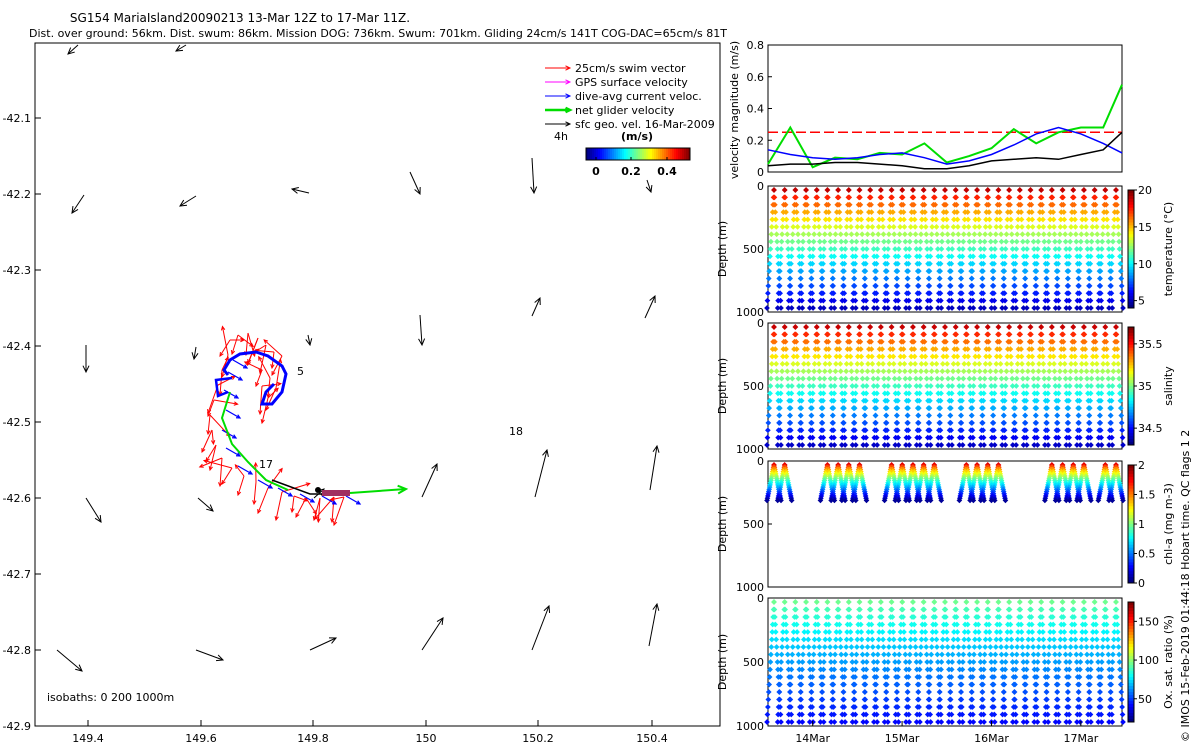  I want to click on depth-colorbar-label: chl-a (mg m-3), so click(1168, 524).